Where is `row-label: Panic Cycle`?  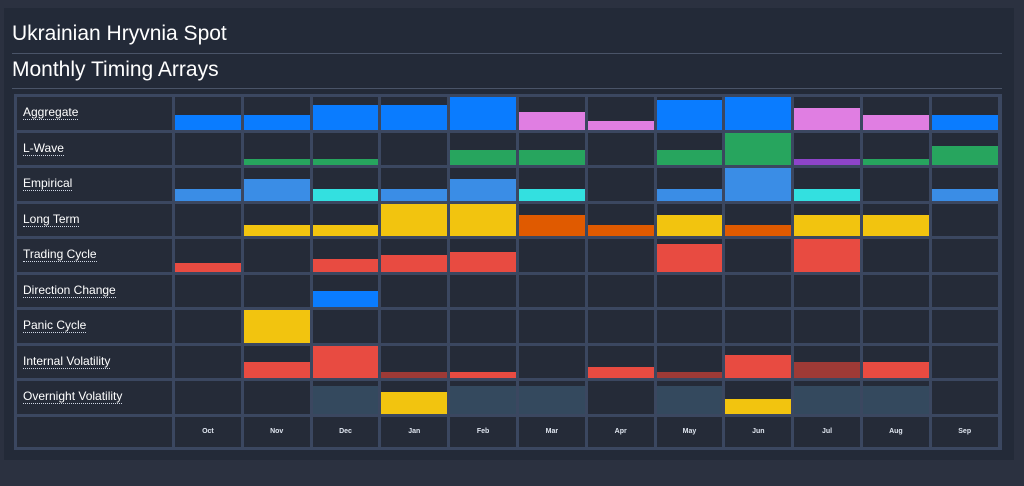
row-label: Panic Cycle is located at coordinates (55, 325).